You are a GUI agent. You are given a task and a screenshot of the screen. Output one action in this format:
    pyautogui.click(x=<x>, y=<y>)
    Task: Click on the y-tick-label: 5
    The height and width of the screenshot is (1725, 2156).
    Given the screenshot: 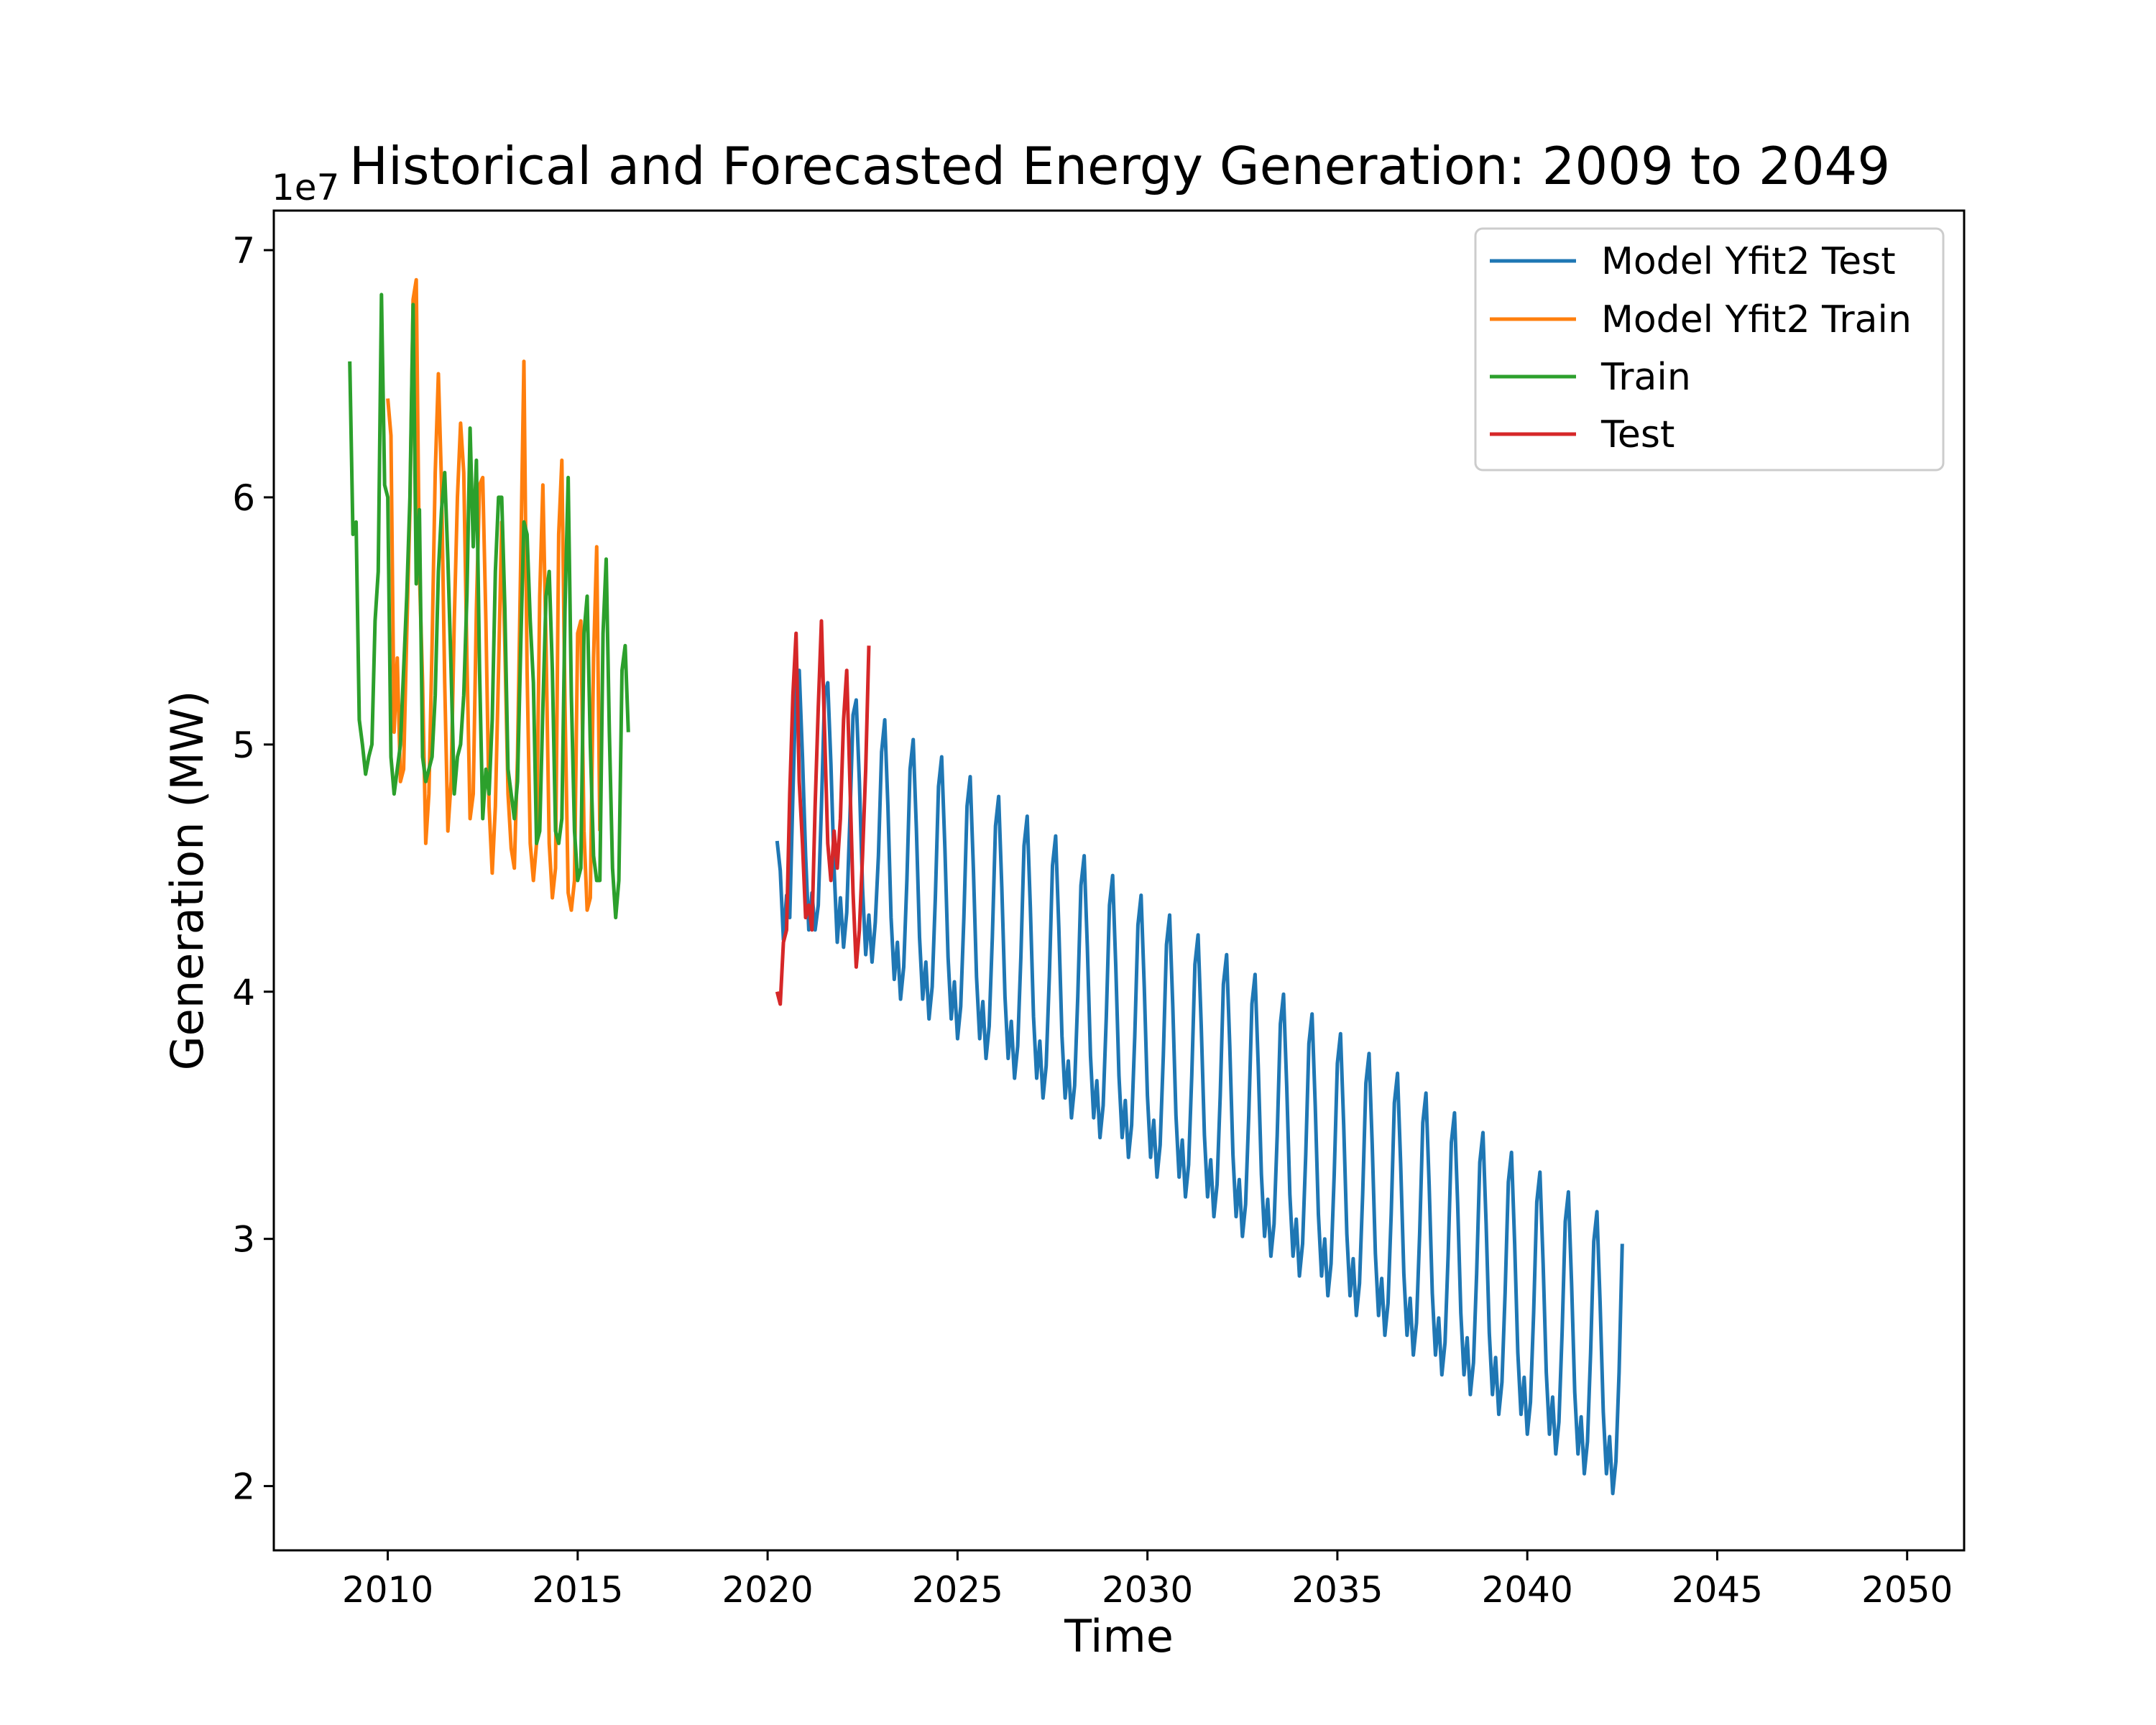 What is the action you would take?
    pyautogui.click(x=243, y=745)
    